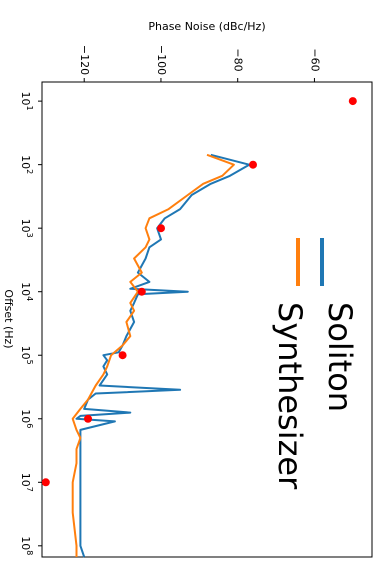 The image size is (382, 567). Describe the element at coordinates (290, 396) in the screenshot. I see `legend-label-synthesizer: Synthesizer` at that location.